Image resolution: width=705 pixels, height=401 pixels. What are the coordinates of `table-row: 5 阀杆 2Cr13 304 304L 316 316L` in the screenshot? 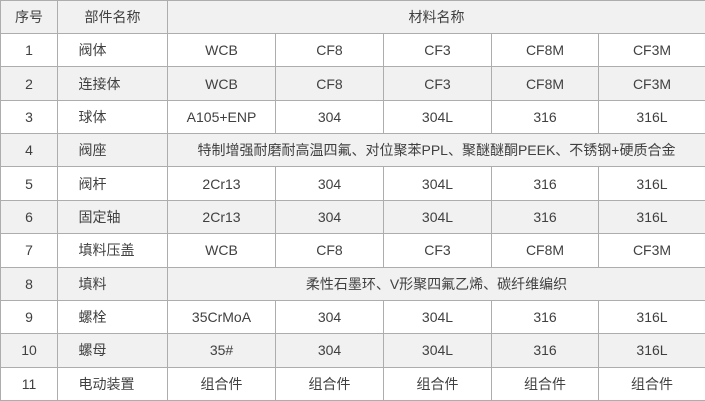 It's located at (352, 183).